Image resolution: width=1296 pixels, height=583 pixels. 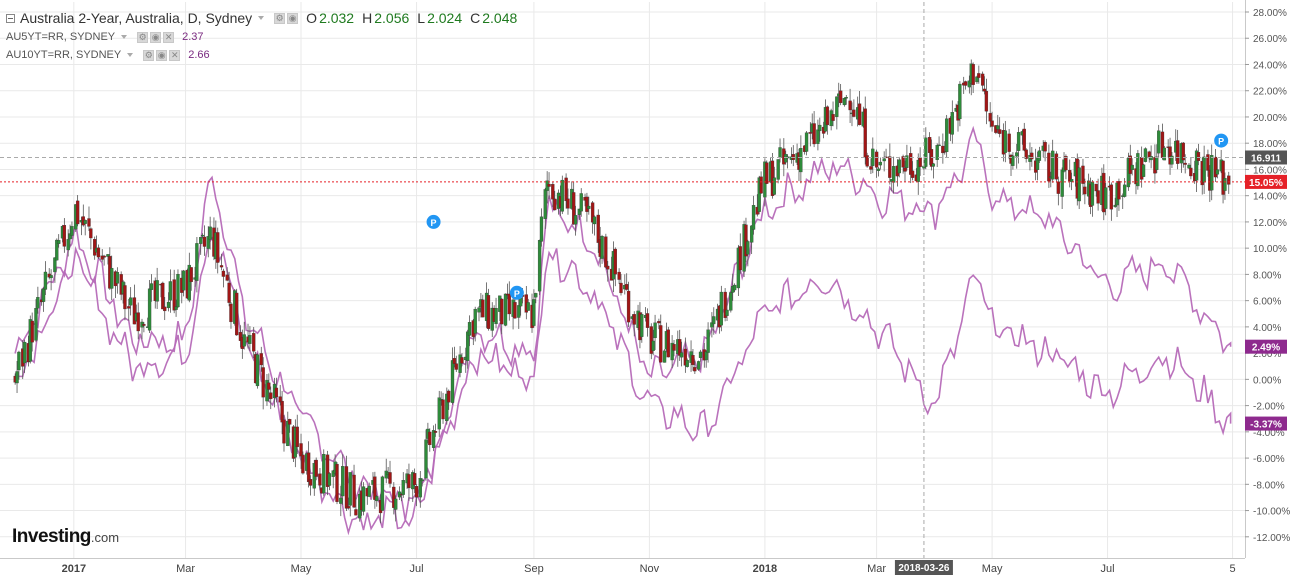 What do you see at coordinates (1269, 485) in the screenshot?
I see `y-tick-label: -8.00%` at bounding box center [1269, 485].